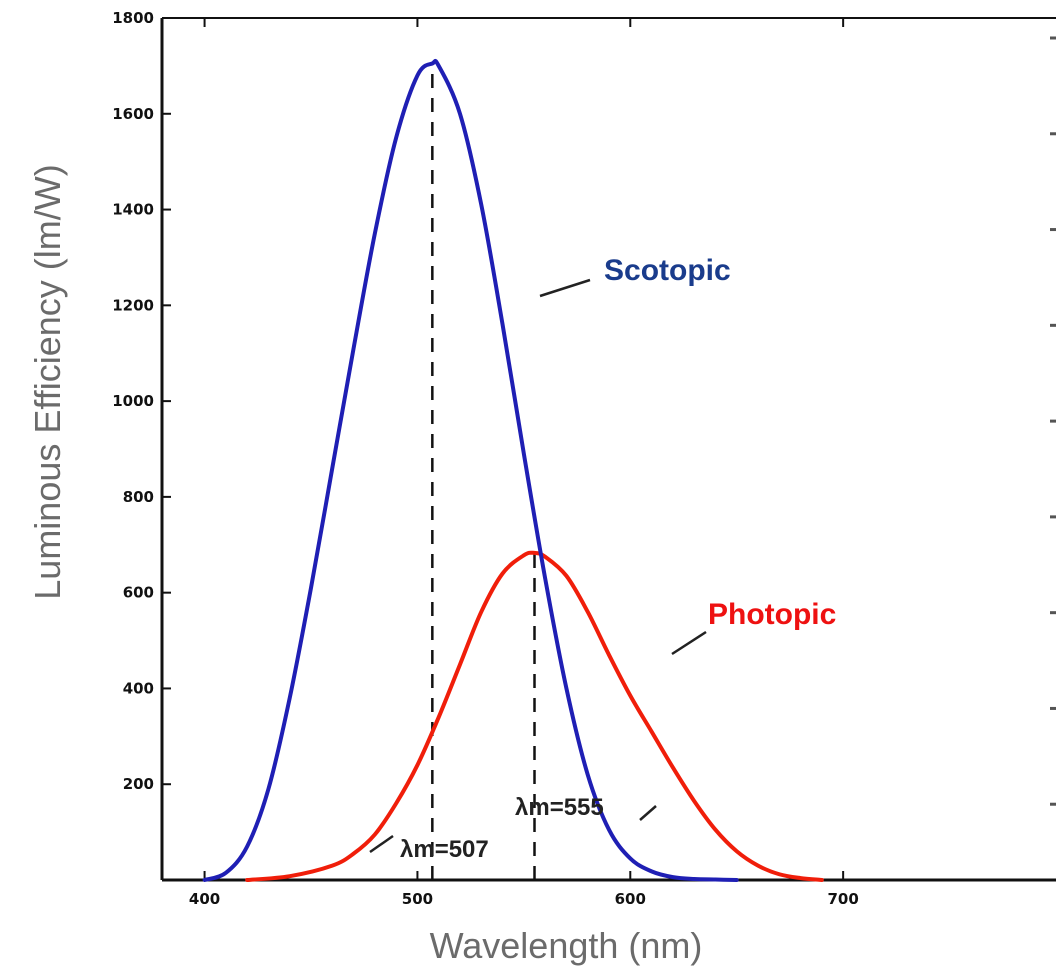 The image size is (1056, 980). What do you see at coordinates (559, 807) in the screenshot?
I see `annotation-peak-555: λm=555` at bounding box center [559, 807].